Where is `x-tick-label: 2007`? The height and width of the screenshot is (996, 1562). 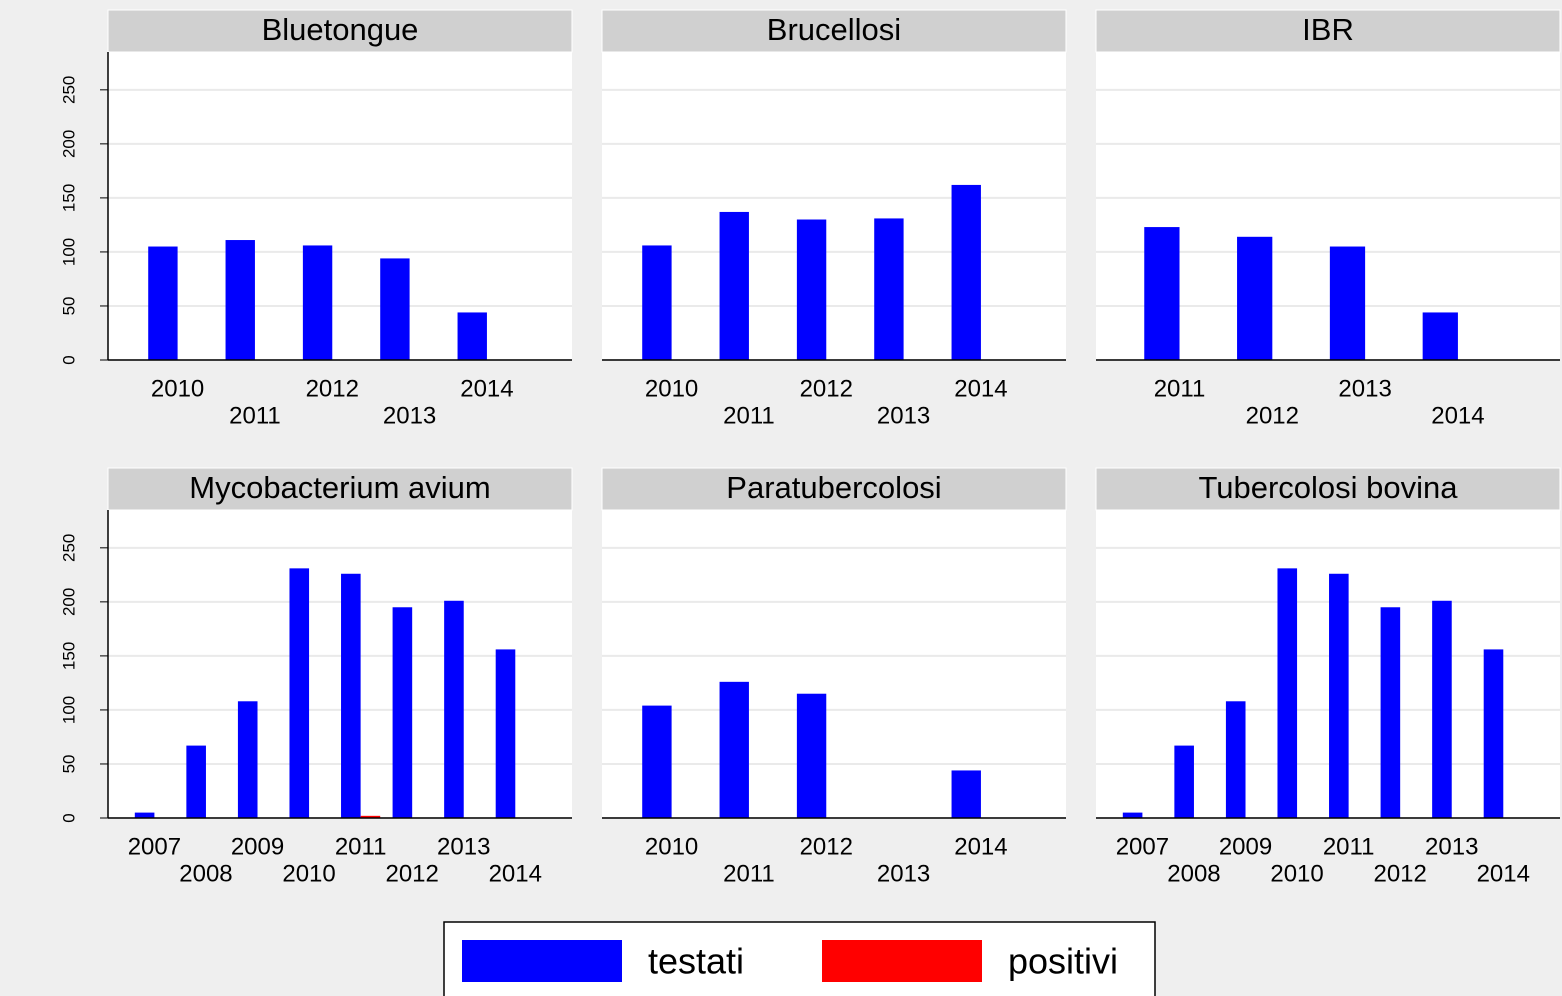 x-tick-label: 2007 is located at coordinates (1142, 846).